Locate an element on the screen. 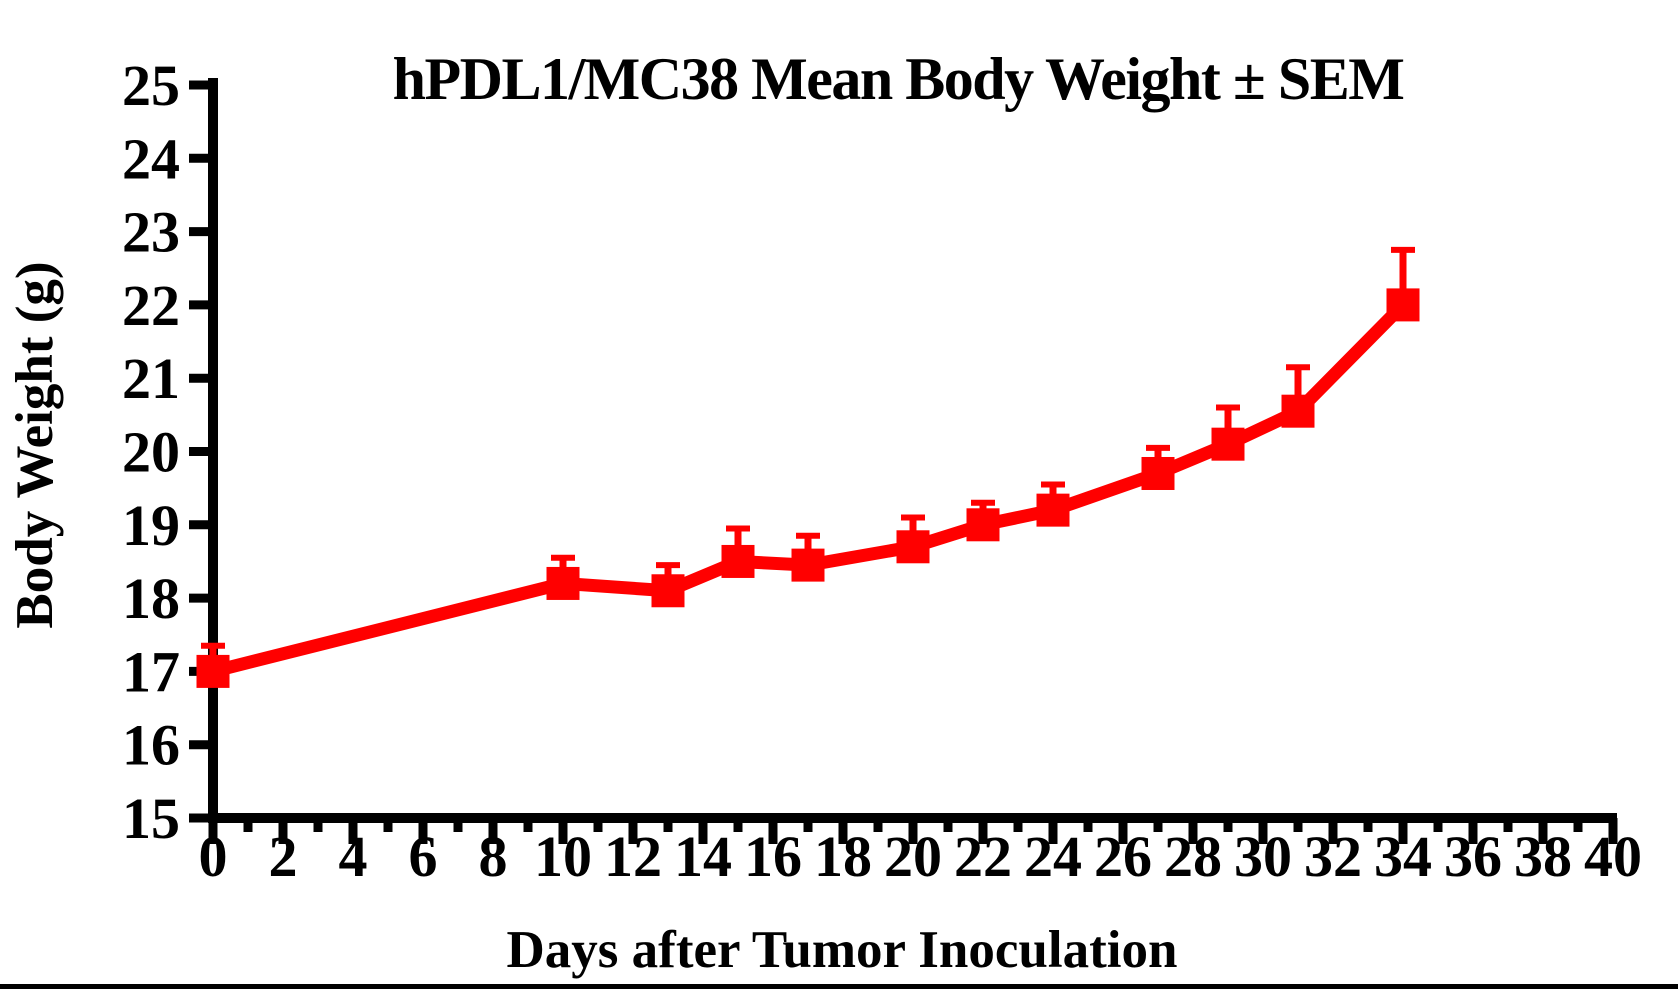 The height and width of the screenshot is (994, 1678). y-tick-label: 20 is located at coordinates (151, 452).